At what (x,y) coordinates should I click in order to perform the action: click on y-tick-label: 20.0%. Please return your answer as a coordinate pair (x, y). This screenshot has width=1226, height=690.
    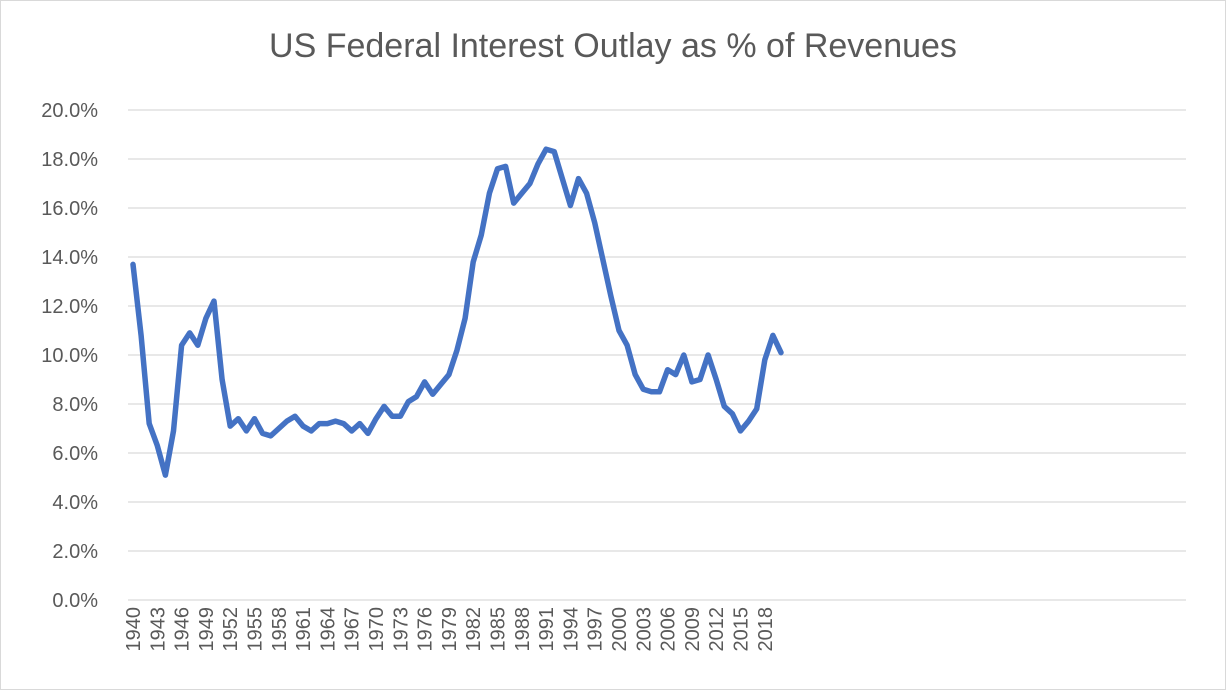
    Looking at the image, I should click on (69, 111).